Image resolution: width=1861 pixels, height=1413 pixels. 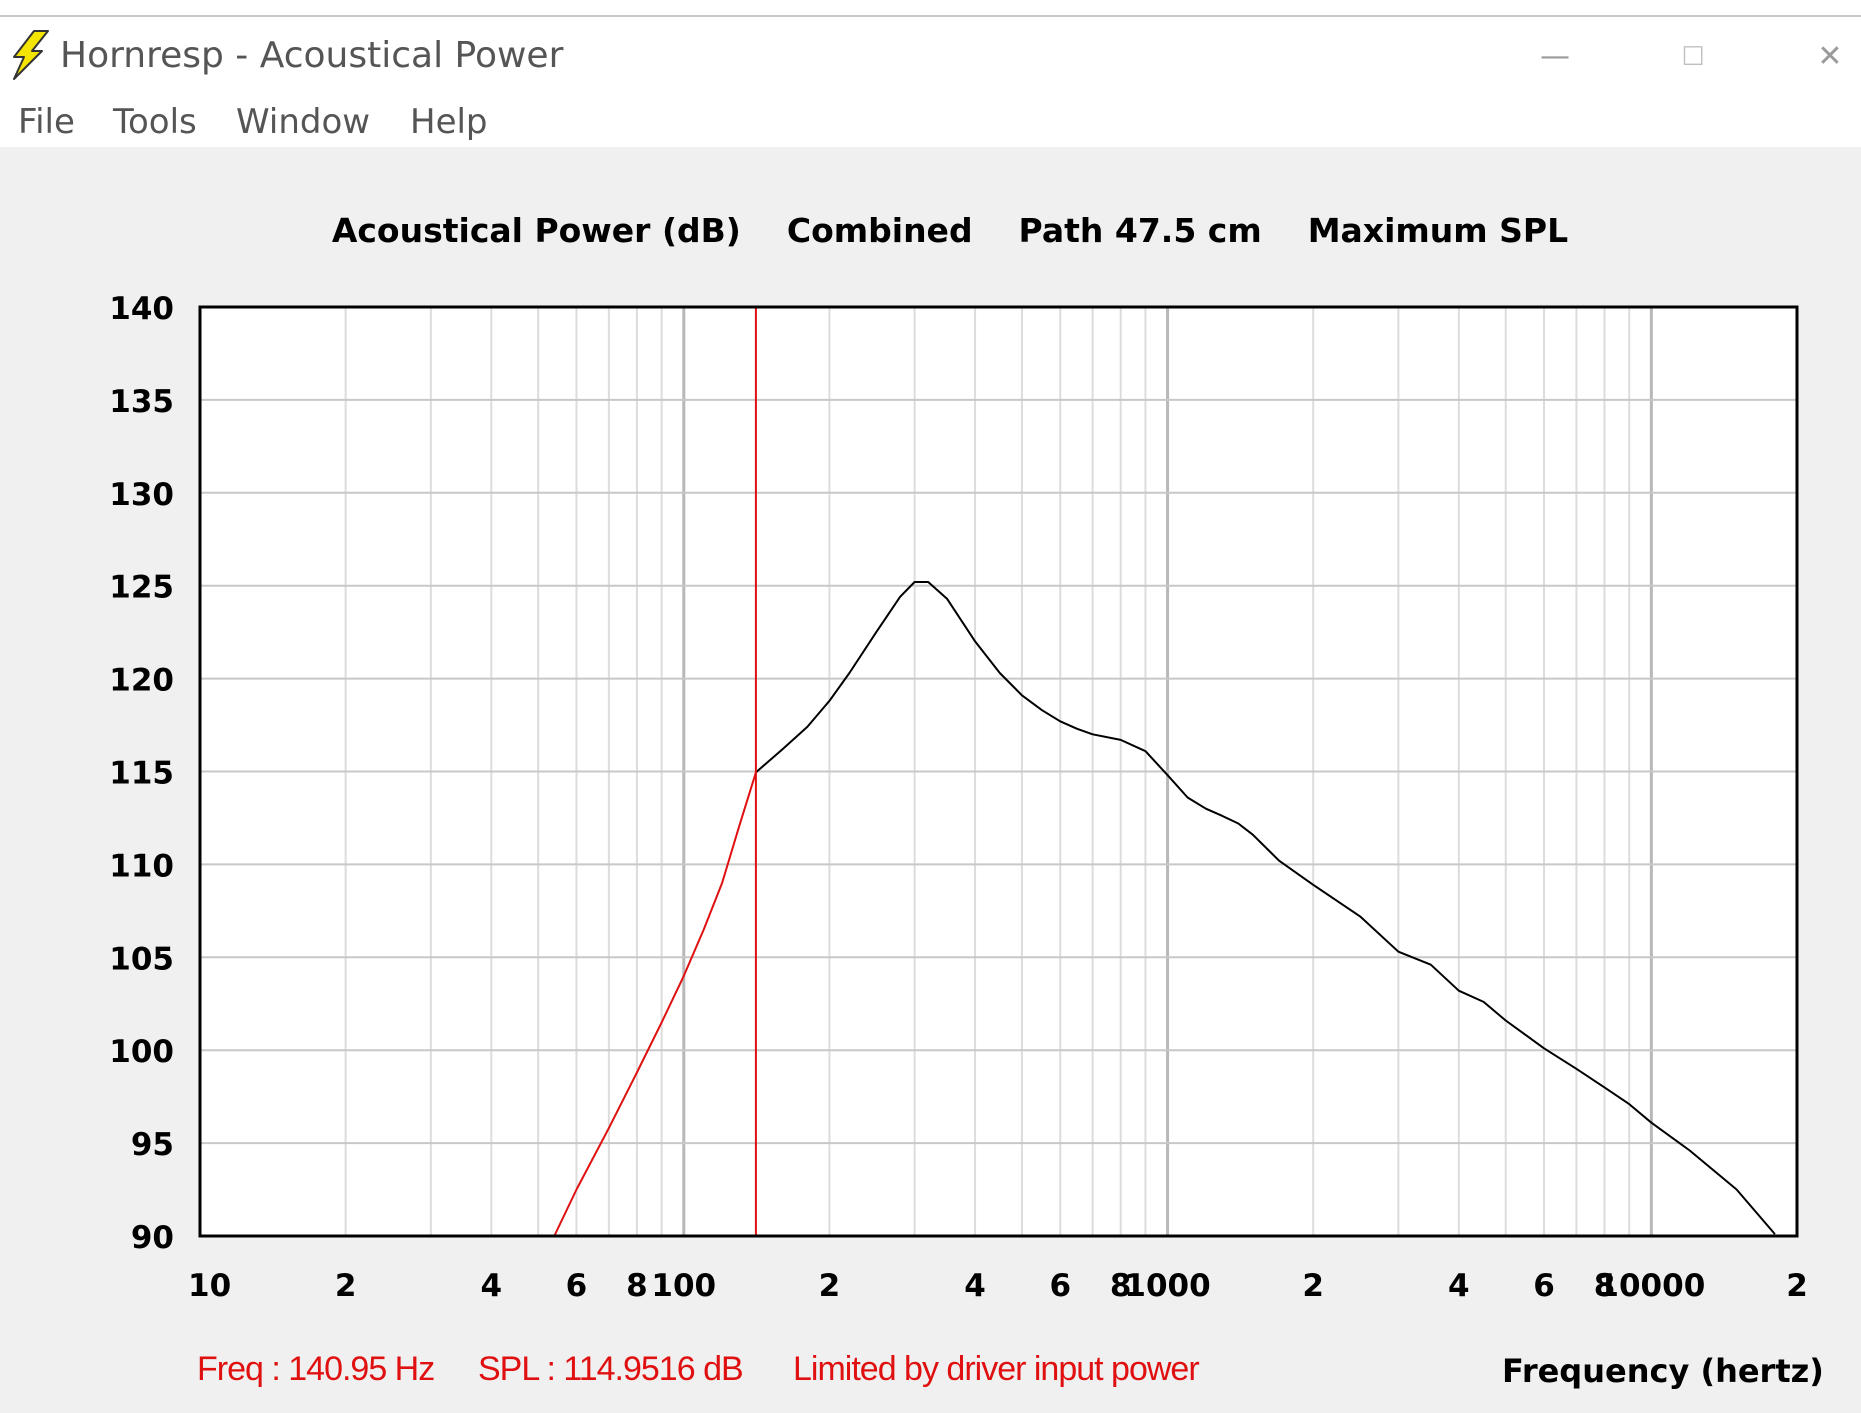 I want to click on y-tick-label: 120, so click(x=141, y=681).